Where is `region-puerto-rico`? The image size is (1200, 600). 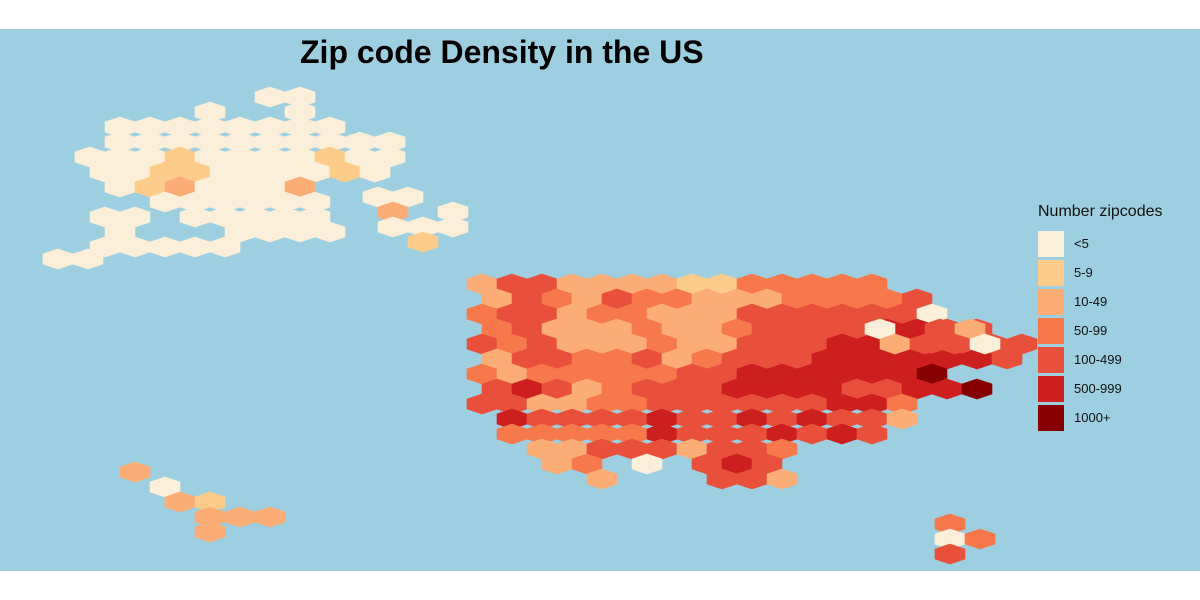
region-puerto-rico is located at coordinates (965, 539).